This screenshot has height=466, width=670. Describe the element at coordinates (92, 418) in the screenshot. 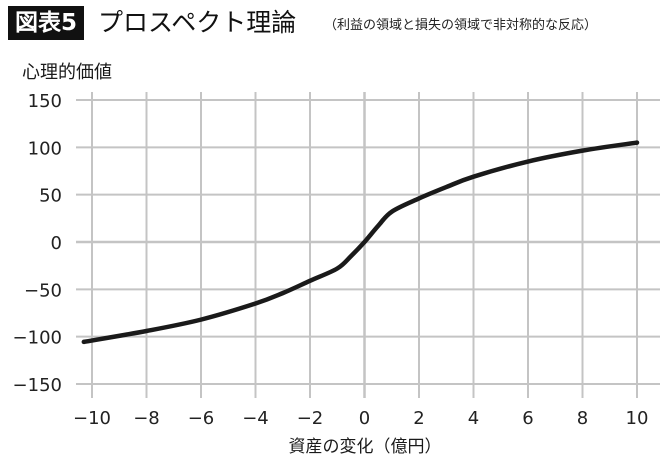

I see `x-tick-label: −10` at that location.